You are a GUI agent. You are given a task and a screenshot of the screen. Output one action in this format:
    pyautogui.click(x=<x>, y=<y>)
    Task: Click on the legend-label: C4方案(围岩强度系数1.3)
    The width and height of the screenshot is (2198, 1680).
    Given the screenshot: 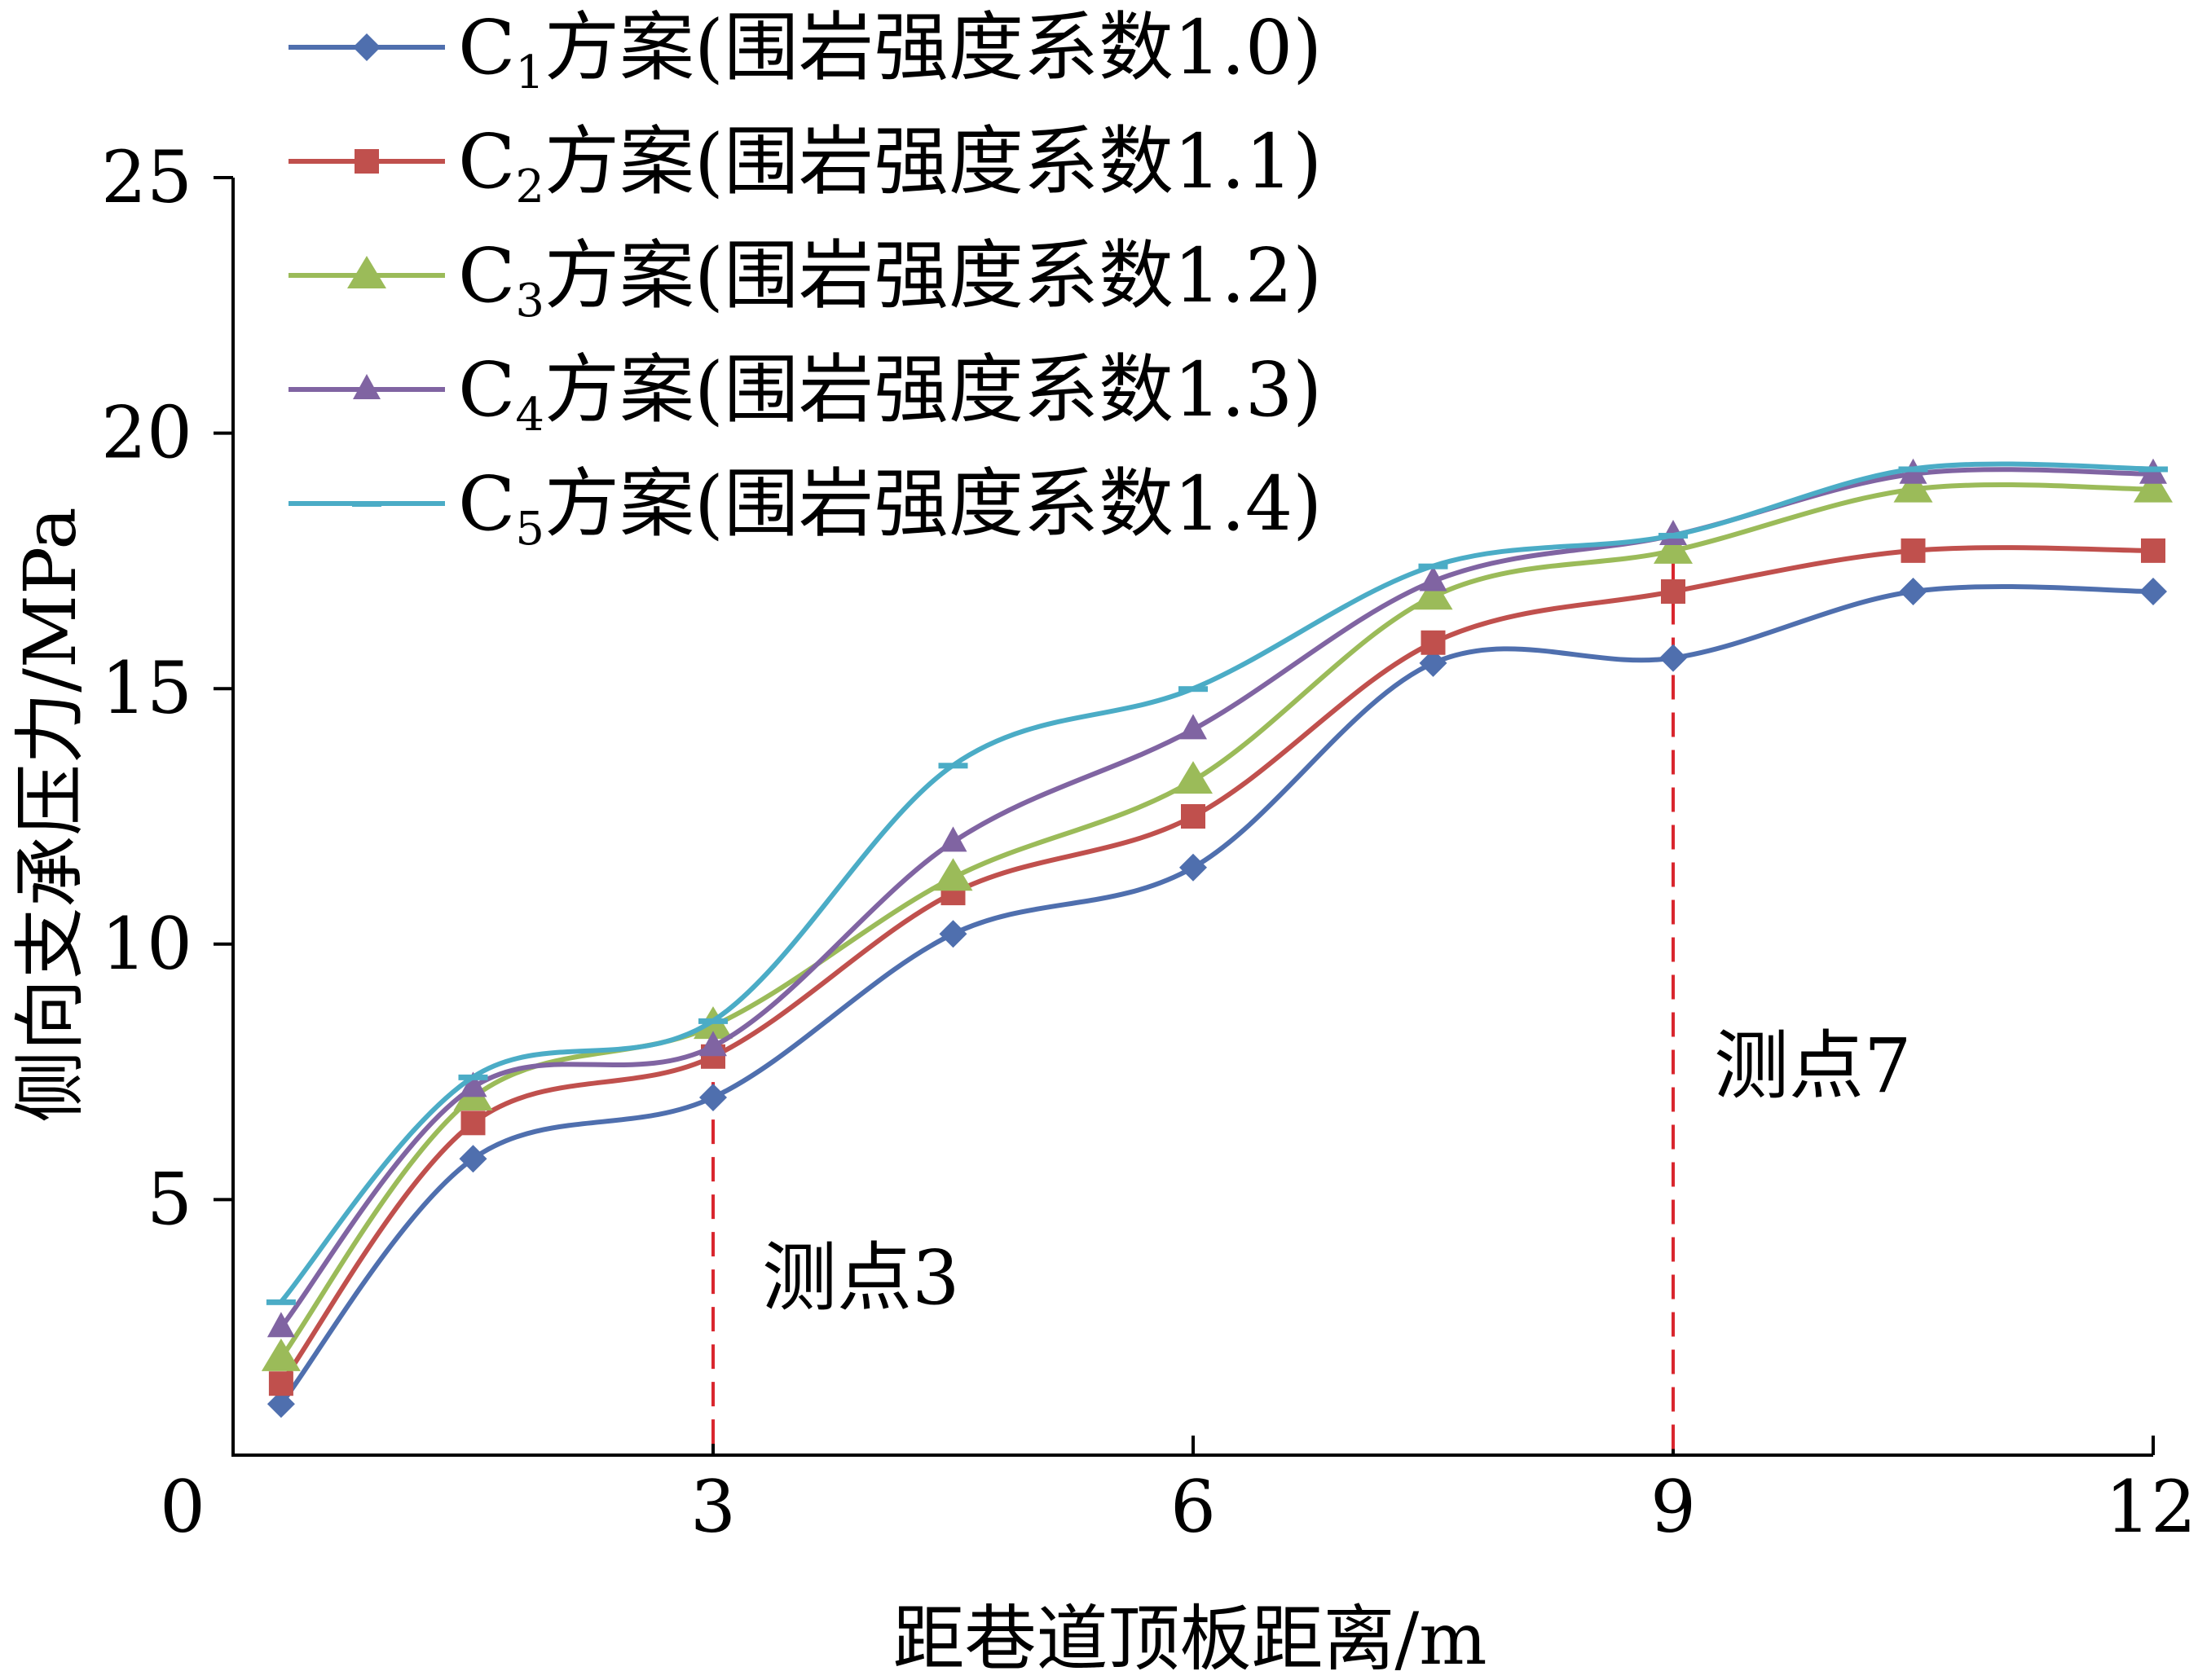 What is the action you would take?
    pyautogui.click(x=890, y=394)
    